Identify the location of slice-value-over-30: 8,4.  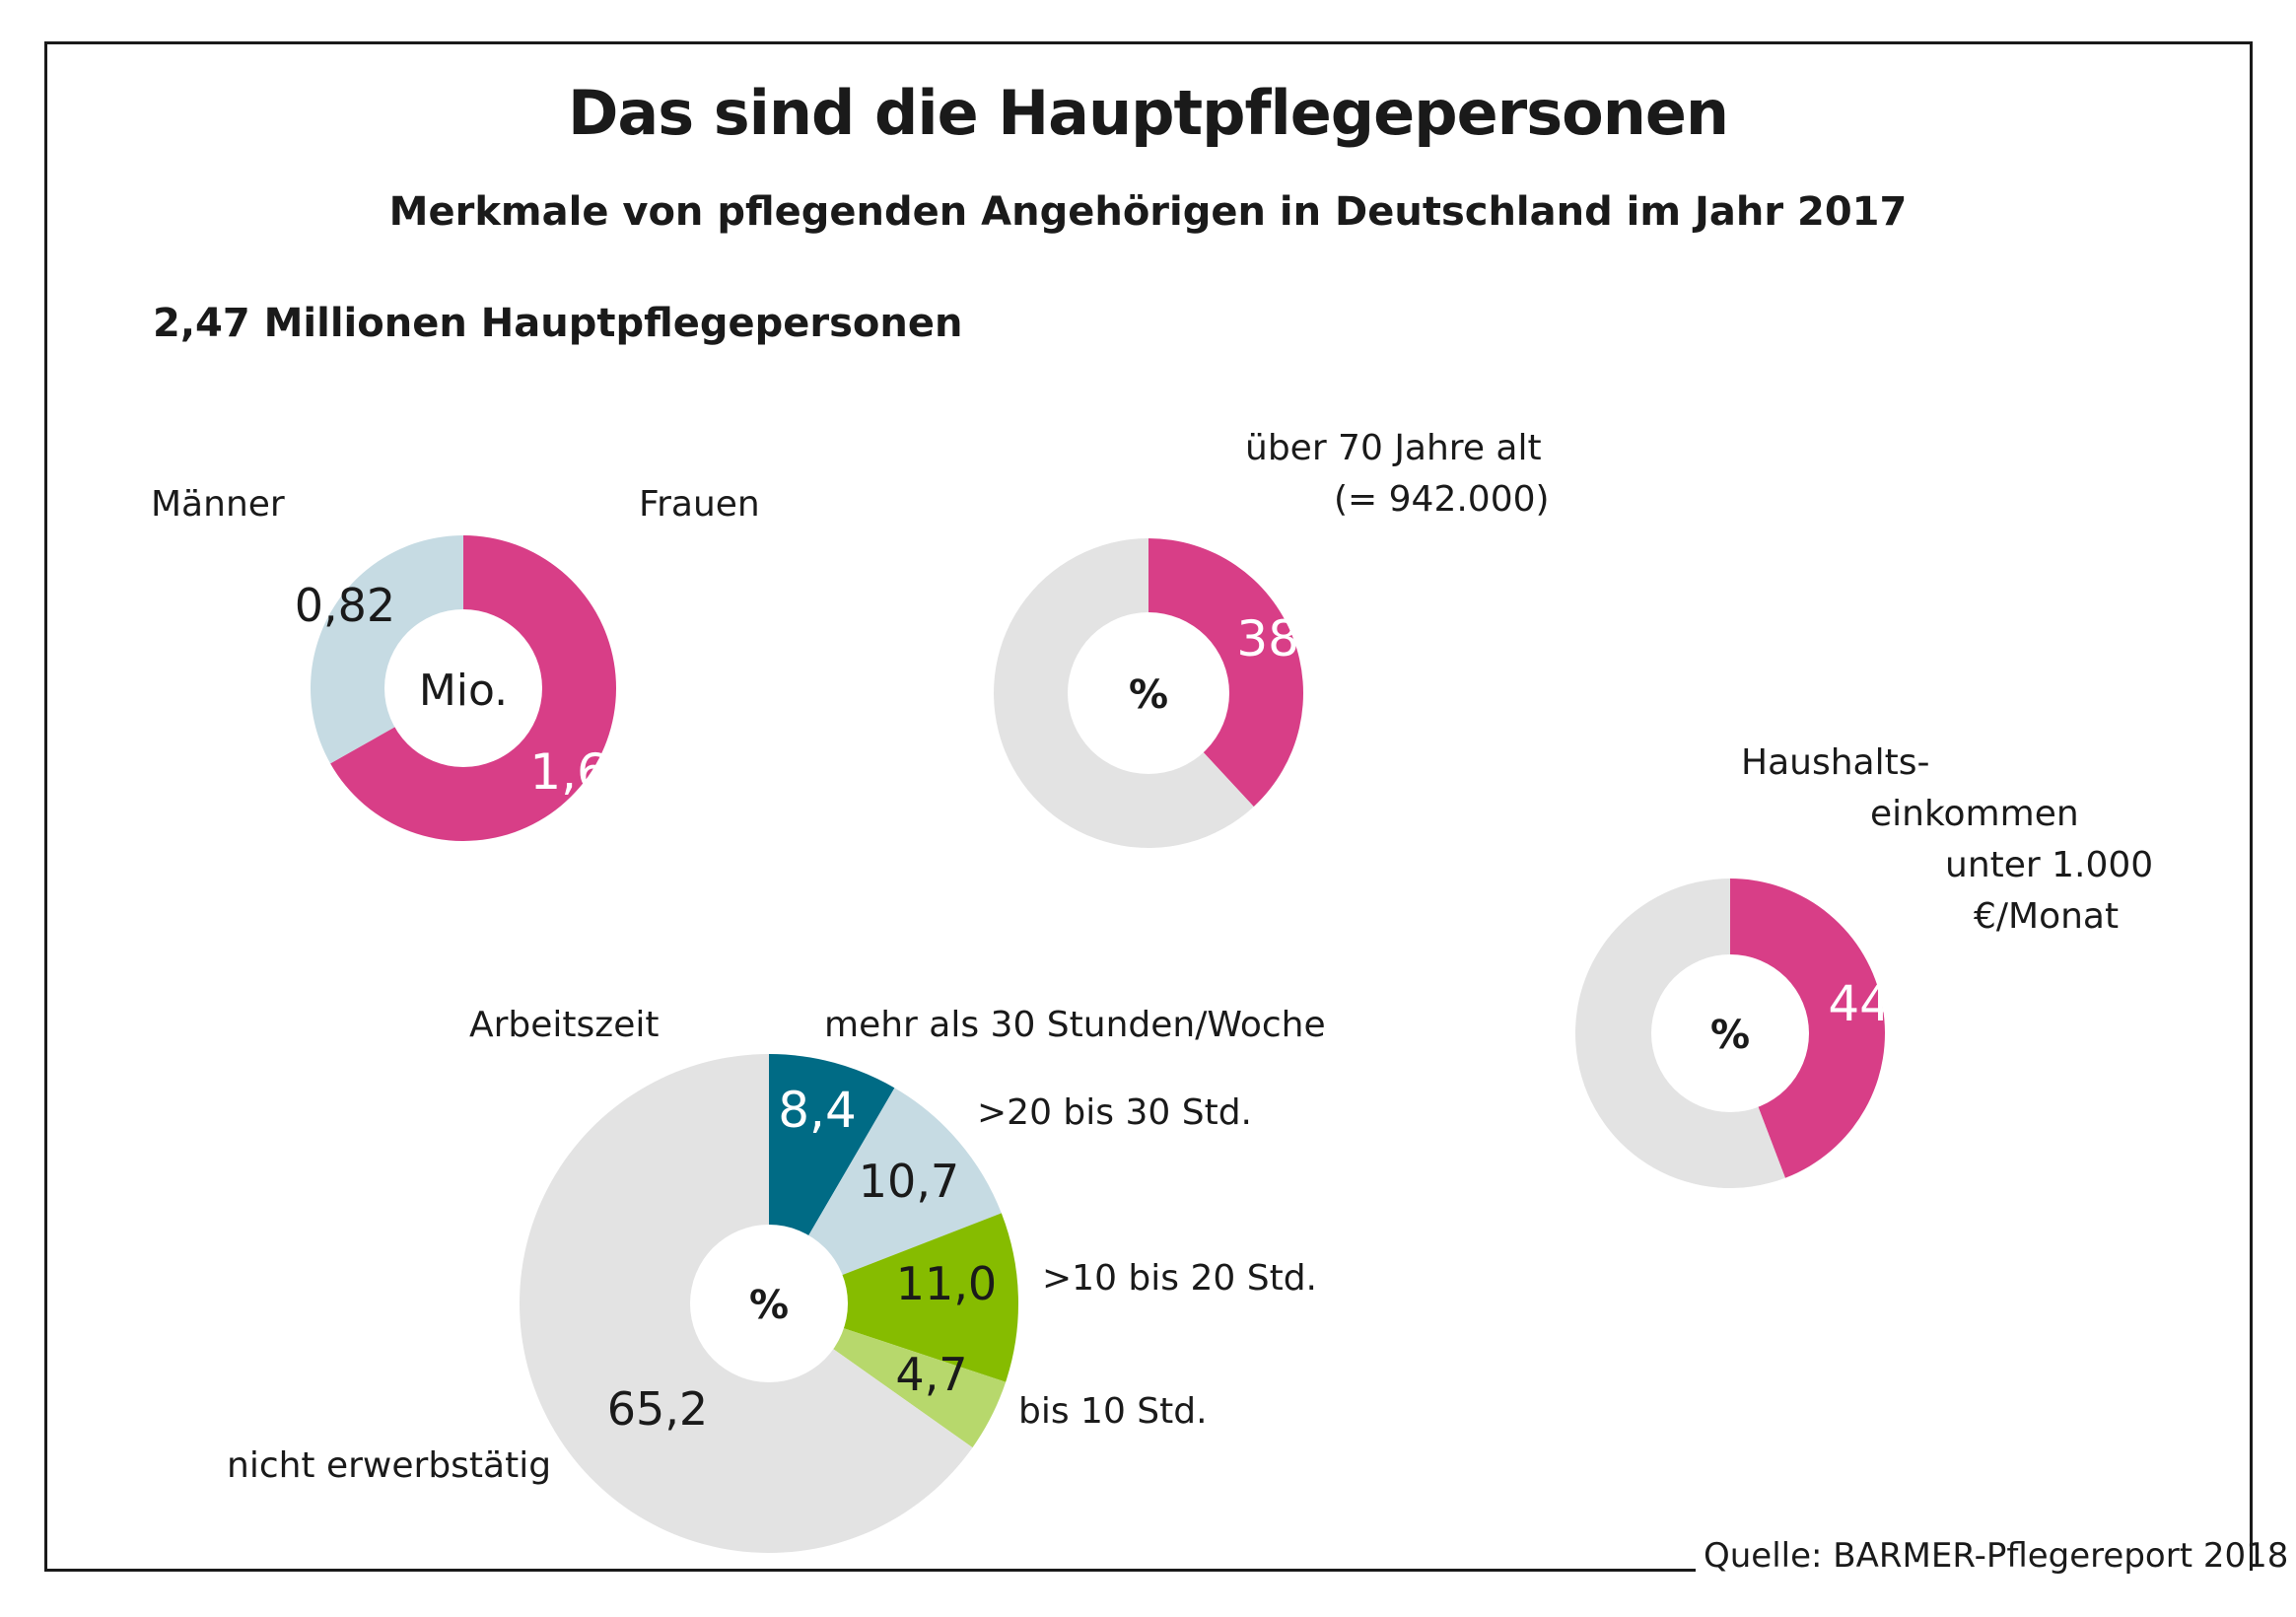
(817, 1110).